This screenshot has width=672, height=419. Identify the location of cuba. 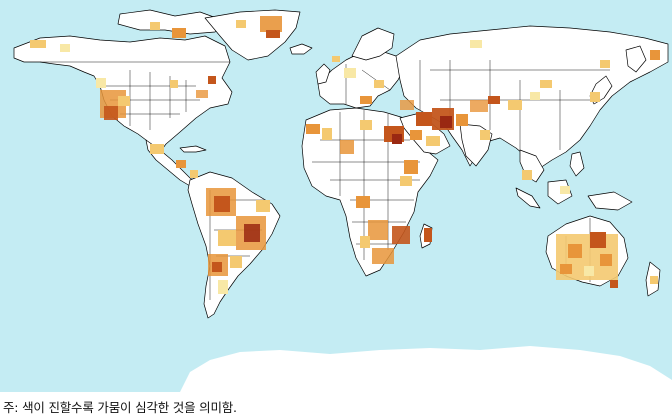
(193, 149).